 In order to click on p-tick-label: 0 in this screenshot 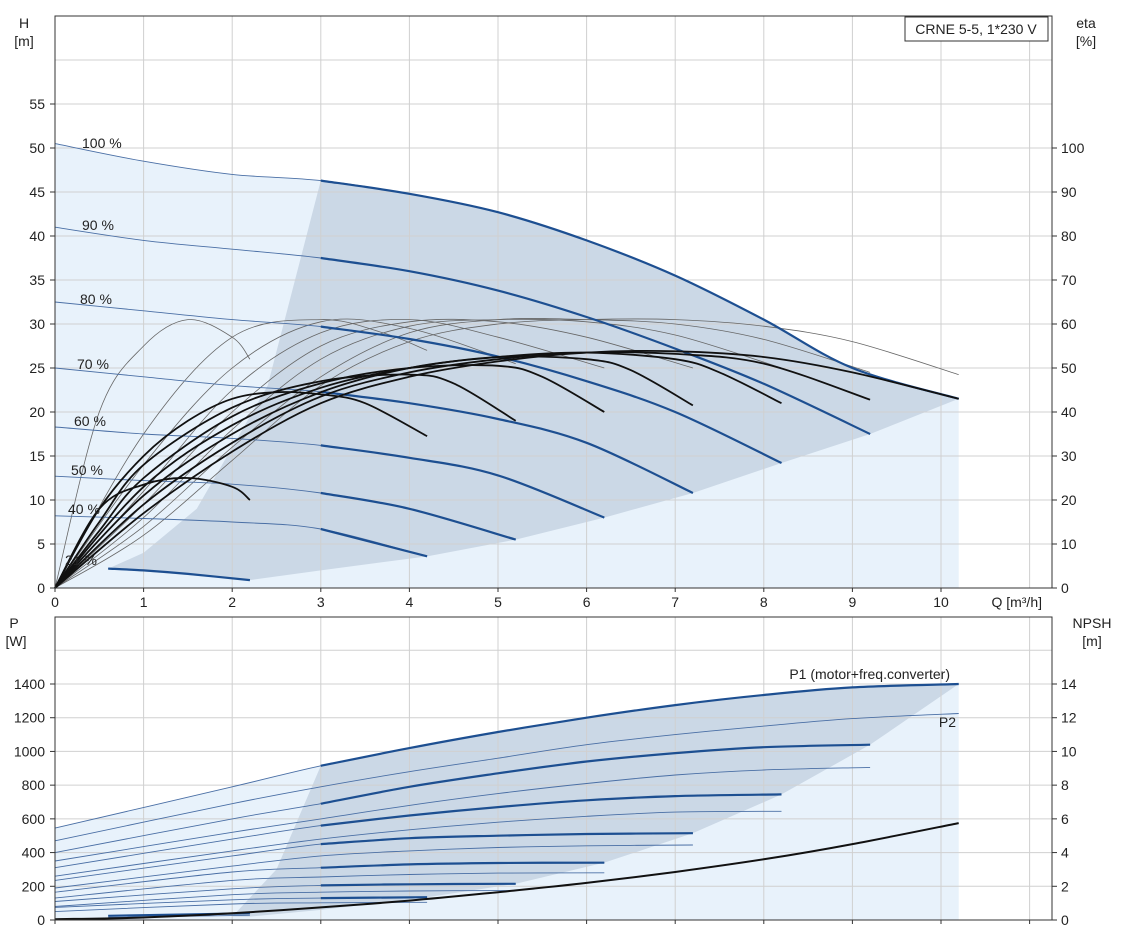, I will do `click(41, 920)`.